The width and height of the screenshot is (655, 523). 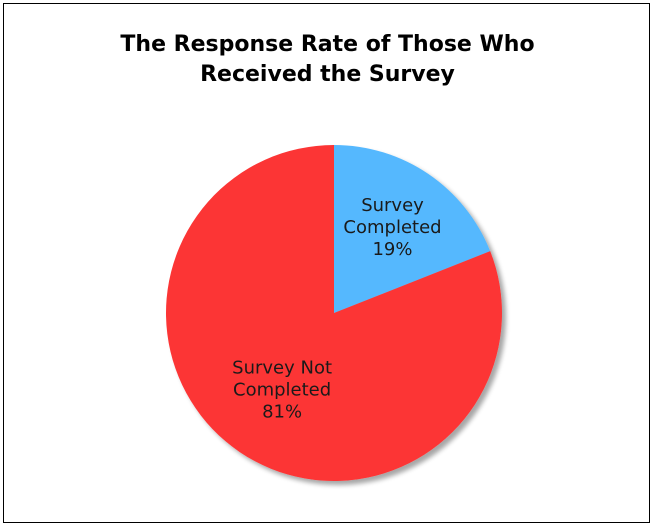 I want to click on chart-title-line-1: The Response Rate of Those Who, so click(x=327, y=44).